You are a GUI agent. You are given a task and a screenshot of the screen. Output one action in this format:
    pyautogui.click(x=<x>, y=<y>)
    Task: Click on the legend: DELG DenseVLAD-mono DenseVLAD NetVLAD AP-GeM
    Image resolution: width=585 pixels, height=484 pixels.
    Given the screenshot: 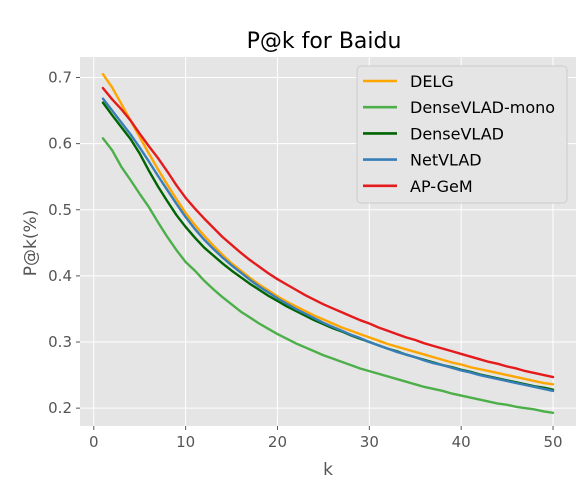 What is the action you would take?
    pyautogui.click(x=462, y=134)
    